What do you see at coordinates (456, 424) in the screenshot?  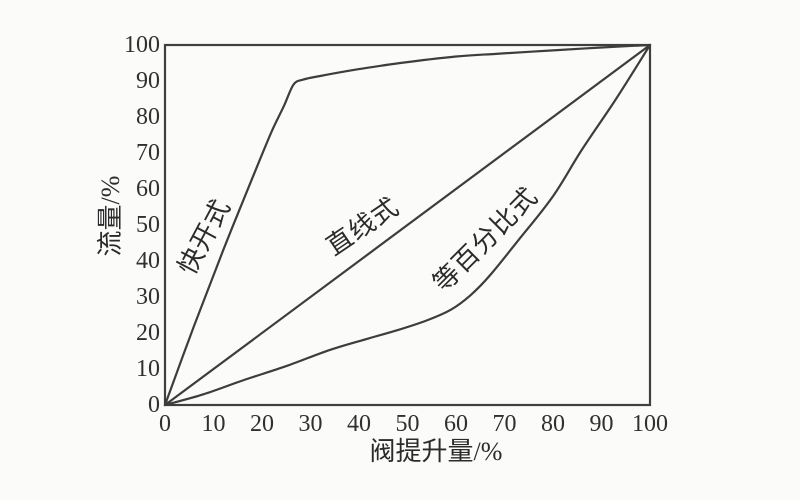 I see `x-tick-label-60: 60` at bounding box center [456, 424].